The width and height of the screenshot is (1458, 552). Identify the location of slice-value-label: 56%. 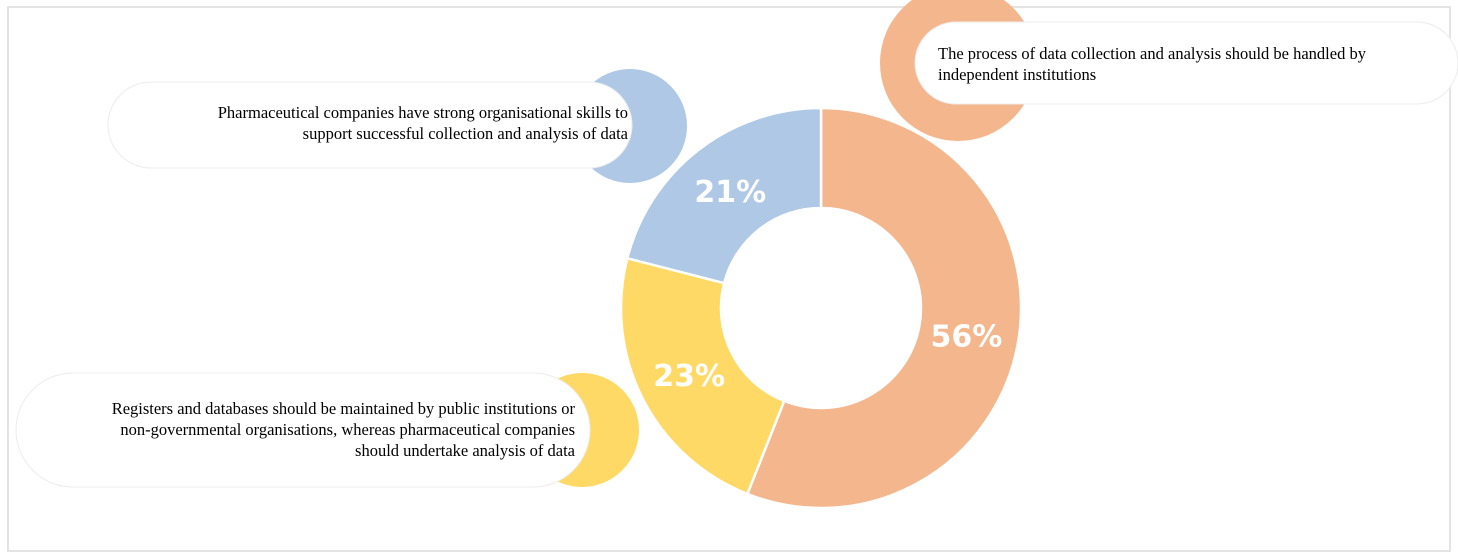
(966, 337).